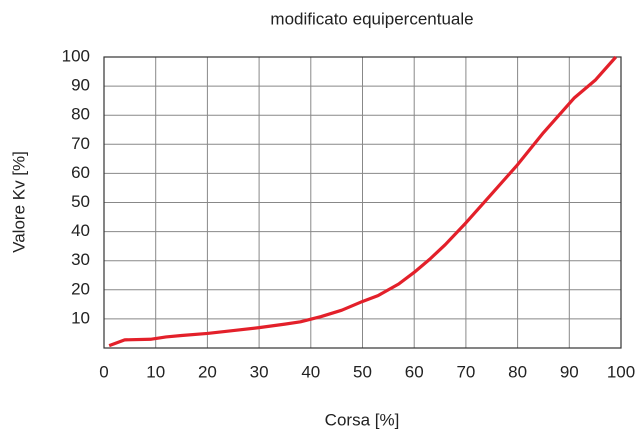  What do you see at coordinates (362, 419) in the screenshot?
I see `x-axis-label: Corsa [%]` at bounding box center [362, 419].